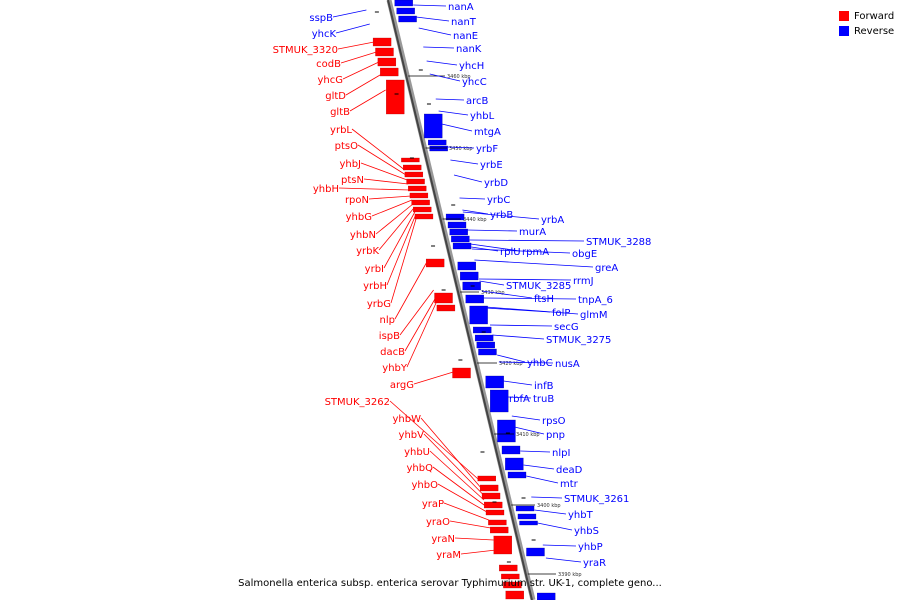  Describe the element at coordinates (566, 327) in the screenshot. I see `reverse-gene-label: secG` at that location.